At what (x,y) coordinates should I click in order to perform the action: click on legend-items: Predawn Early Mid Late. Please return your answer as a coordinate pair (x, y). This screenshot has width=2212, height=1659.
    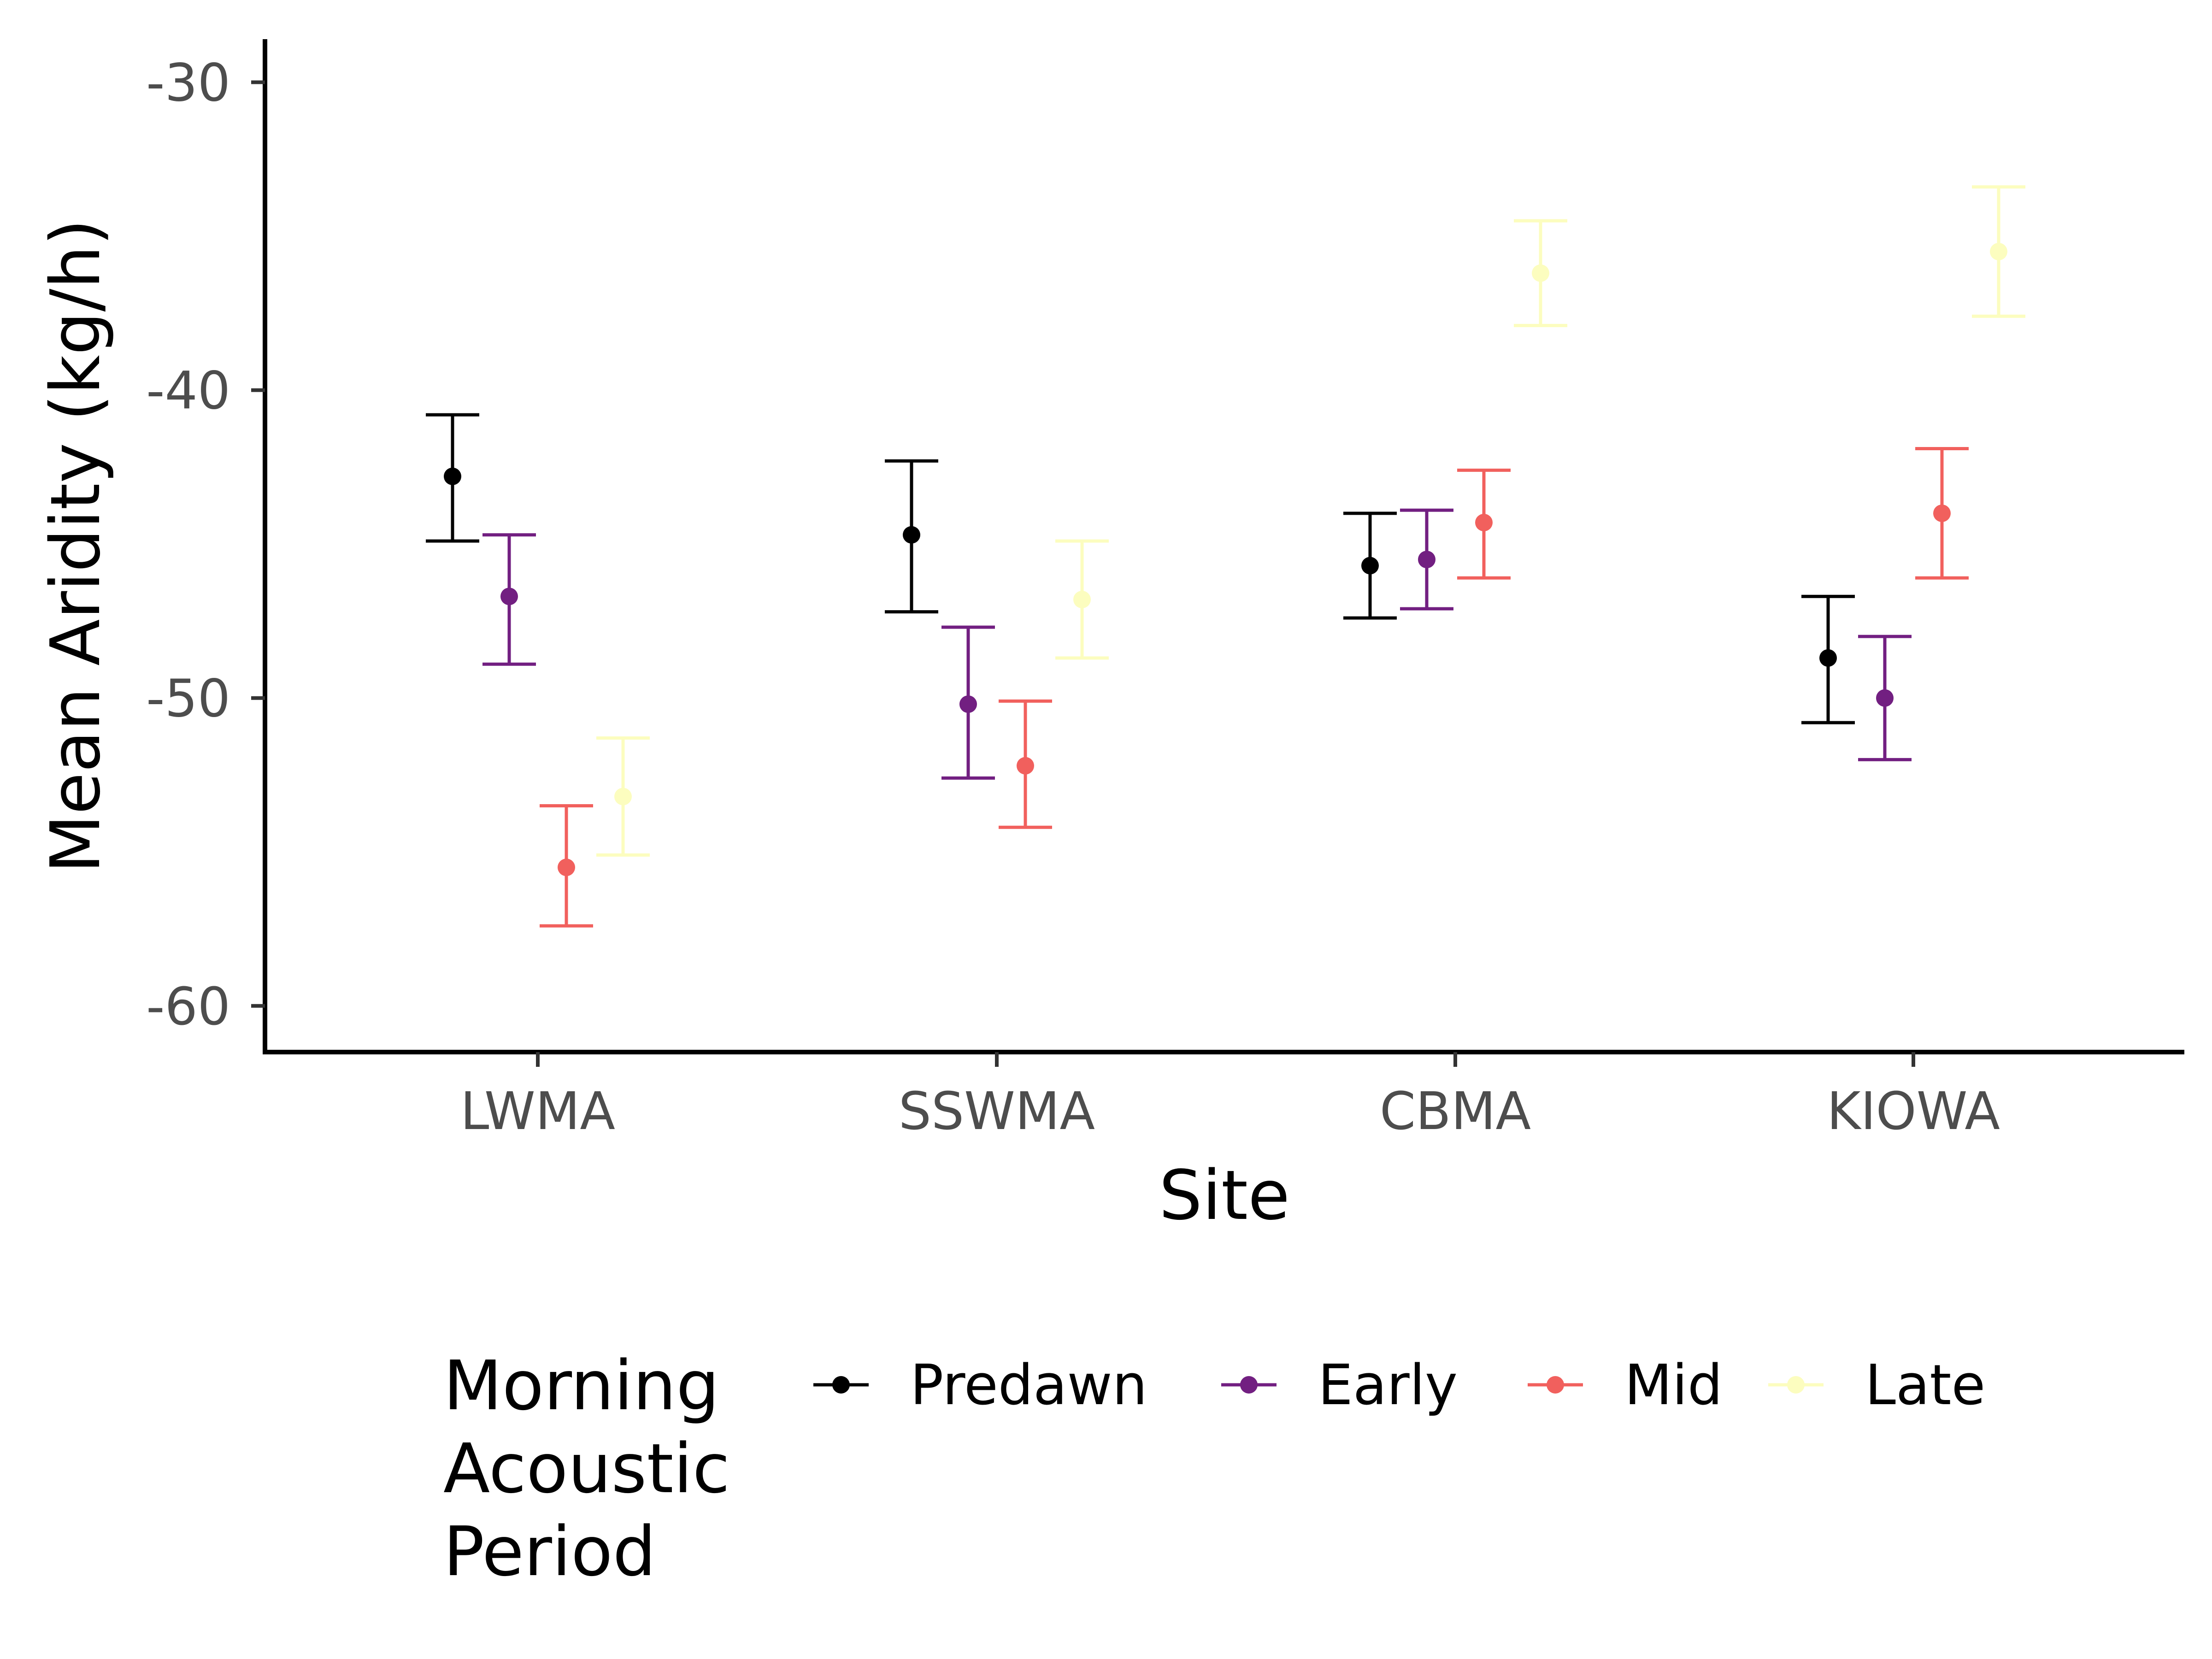
    Looking at the image, I should click on (1399, 1385).